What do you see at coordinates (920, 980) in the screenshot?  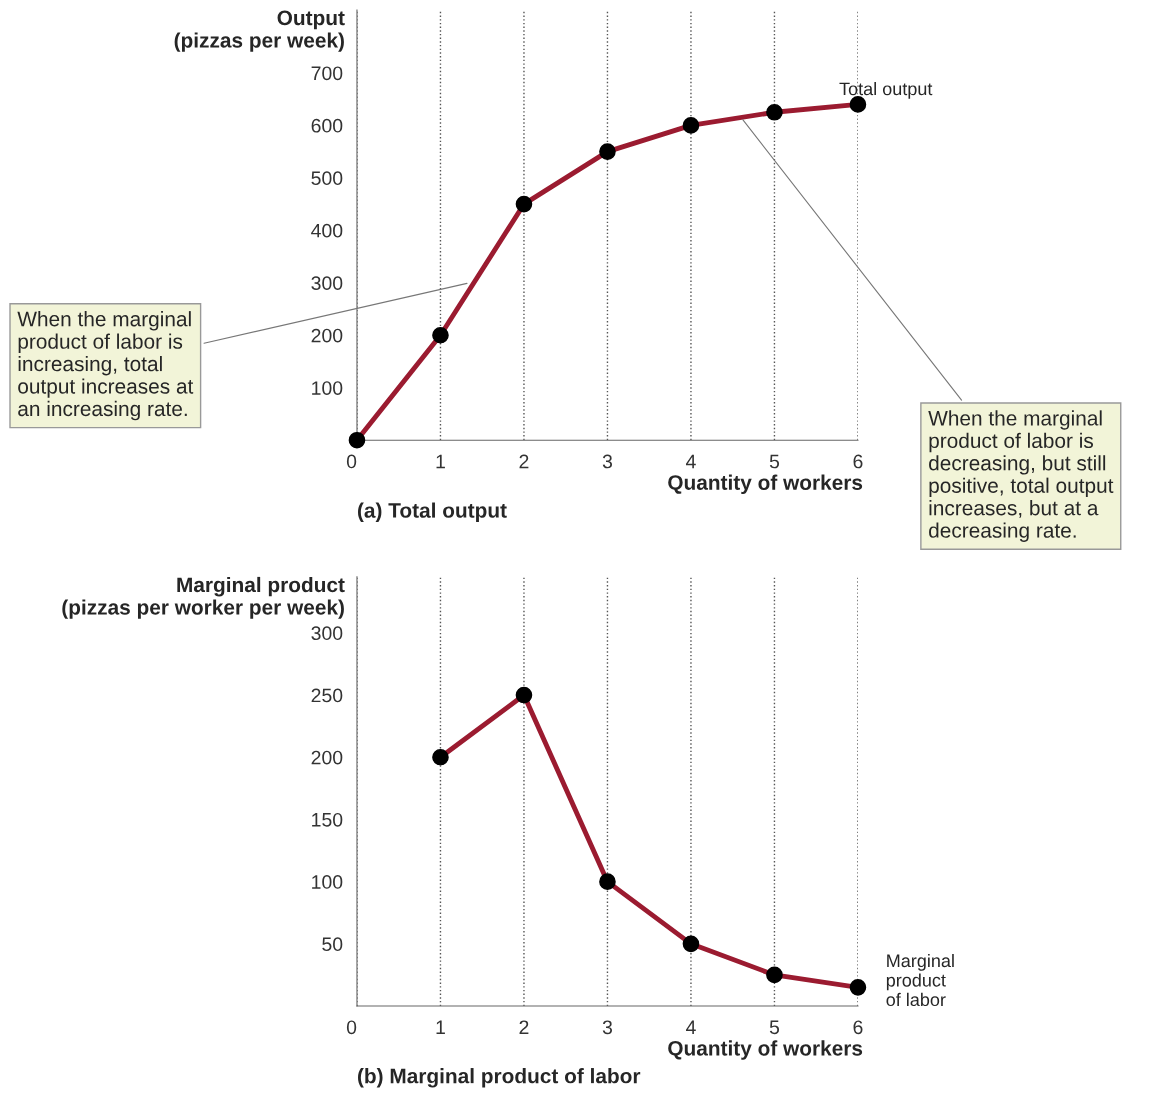 I see `series-label: Marginal product of labor` at bounding box center [920, 980].